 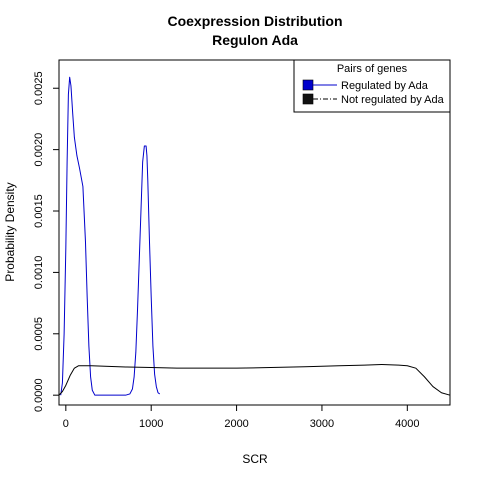 I want to click on y-axis-label: Probability Density, so click(x=10, y=231).